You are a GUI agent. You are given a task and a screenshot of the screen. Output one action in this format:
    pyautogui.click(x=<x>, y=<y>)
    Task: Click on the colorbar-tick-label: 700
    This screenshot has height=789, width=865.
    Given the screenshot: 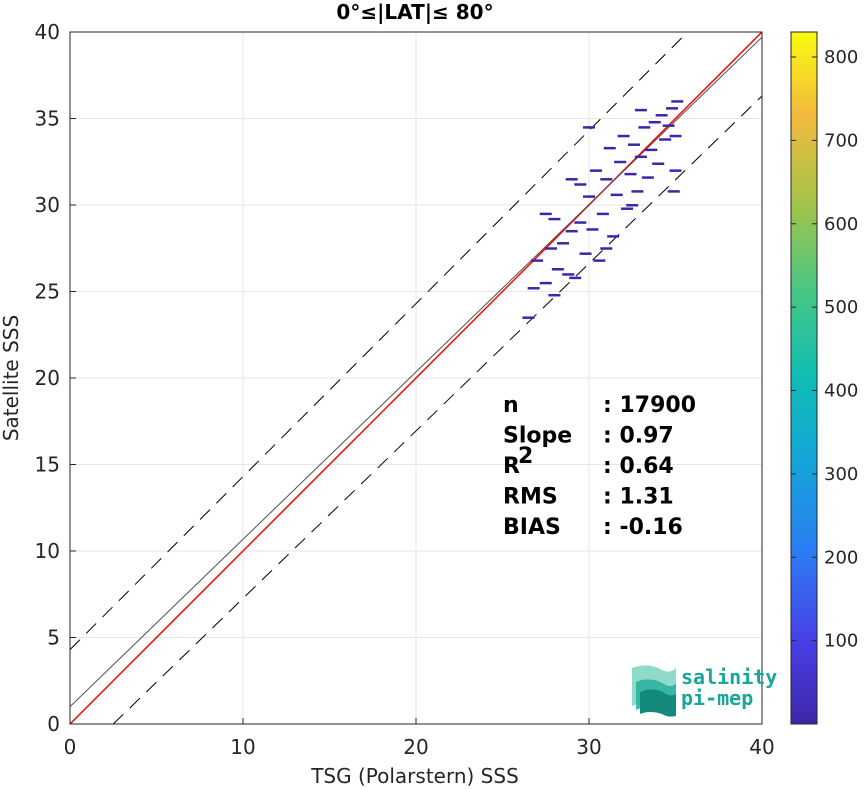 What is the action you would take?
    pyautogui.click(x=841, y=140)
    